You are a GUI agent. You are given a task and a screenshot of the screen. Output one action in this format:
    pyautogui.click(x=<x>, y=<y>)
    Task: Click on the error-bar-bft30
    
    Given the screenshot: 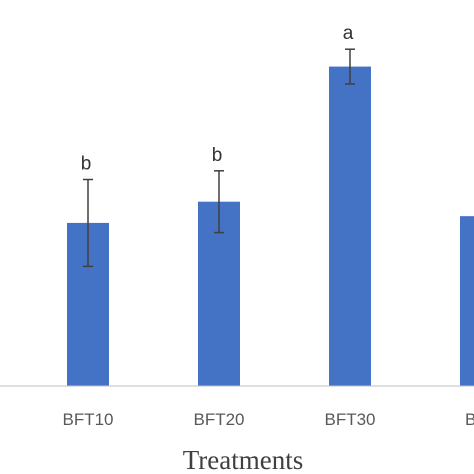 What is the action you would take?
    pyautogui.click(x=350, y=66)
    